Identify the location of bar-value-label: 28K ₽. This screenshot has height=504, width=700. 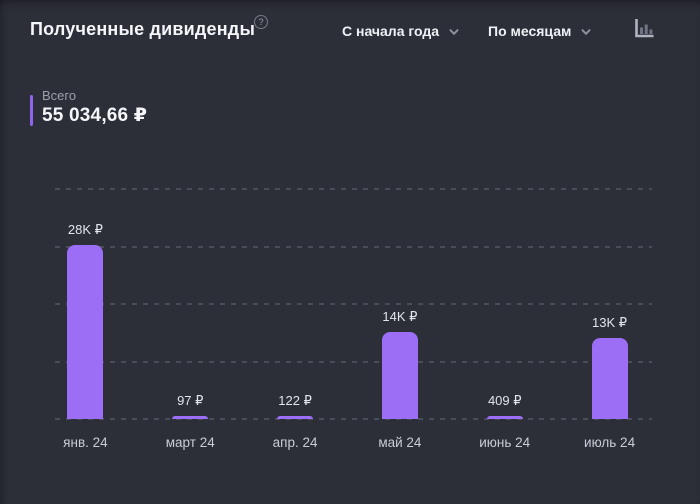
(85, 229).